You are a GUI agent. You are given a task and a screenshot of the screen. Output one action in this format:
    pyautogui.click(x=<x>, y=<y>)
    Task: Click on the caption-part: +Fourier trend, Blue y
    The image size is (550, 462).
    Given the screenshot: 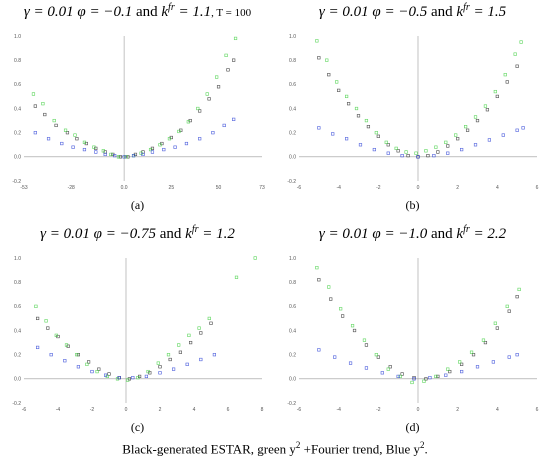 What is the action you would take?
    pyautogui.click(x=360, y=449)
    